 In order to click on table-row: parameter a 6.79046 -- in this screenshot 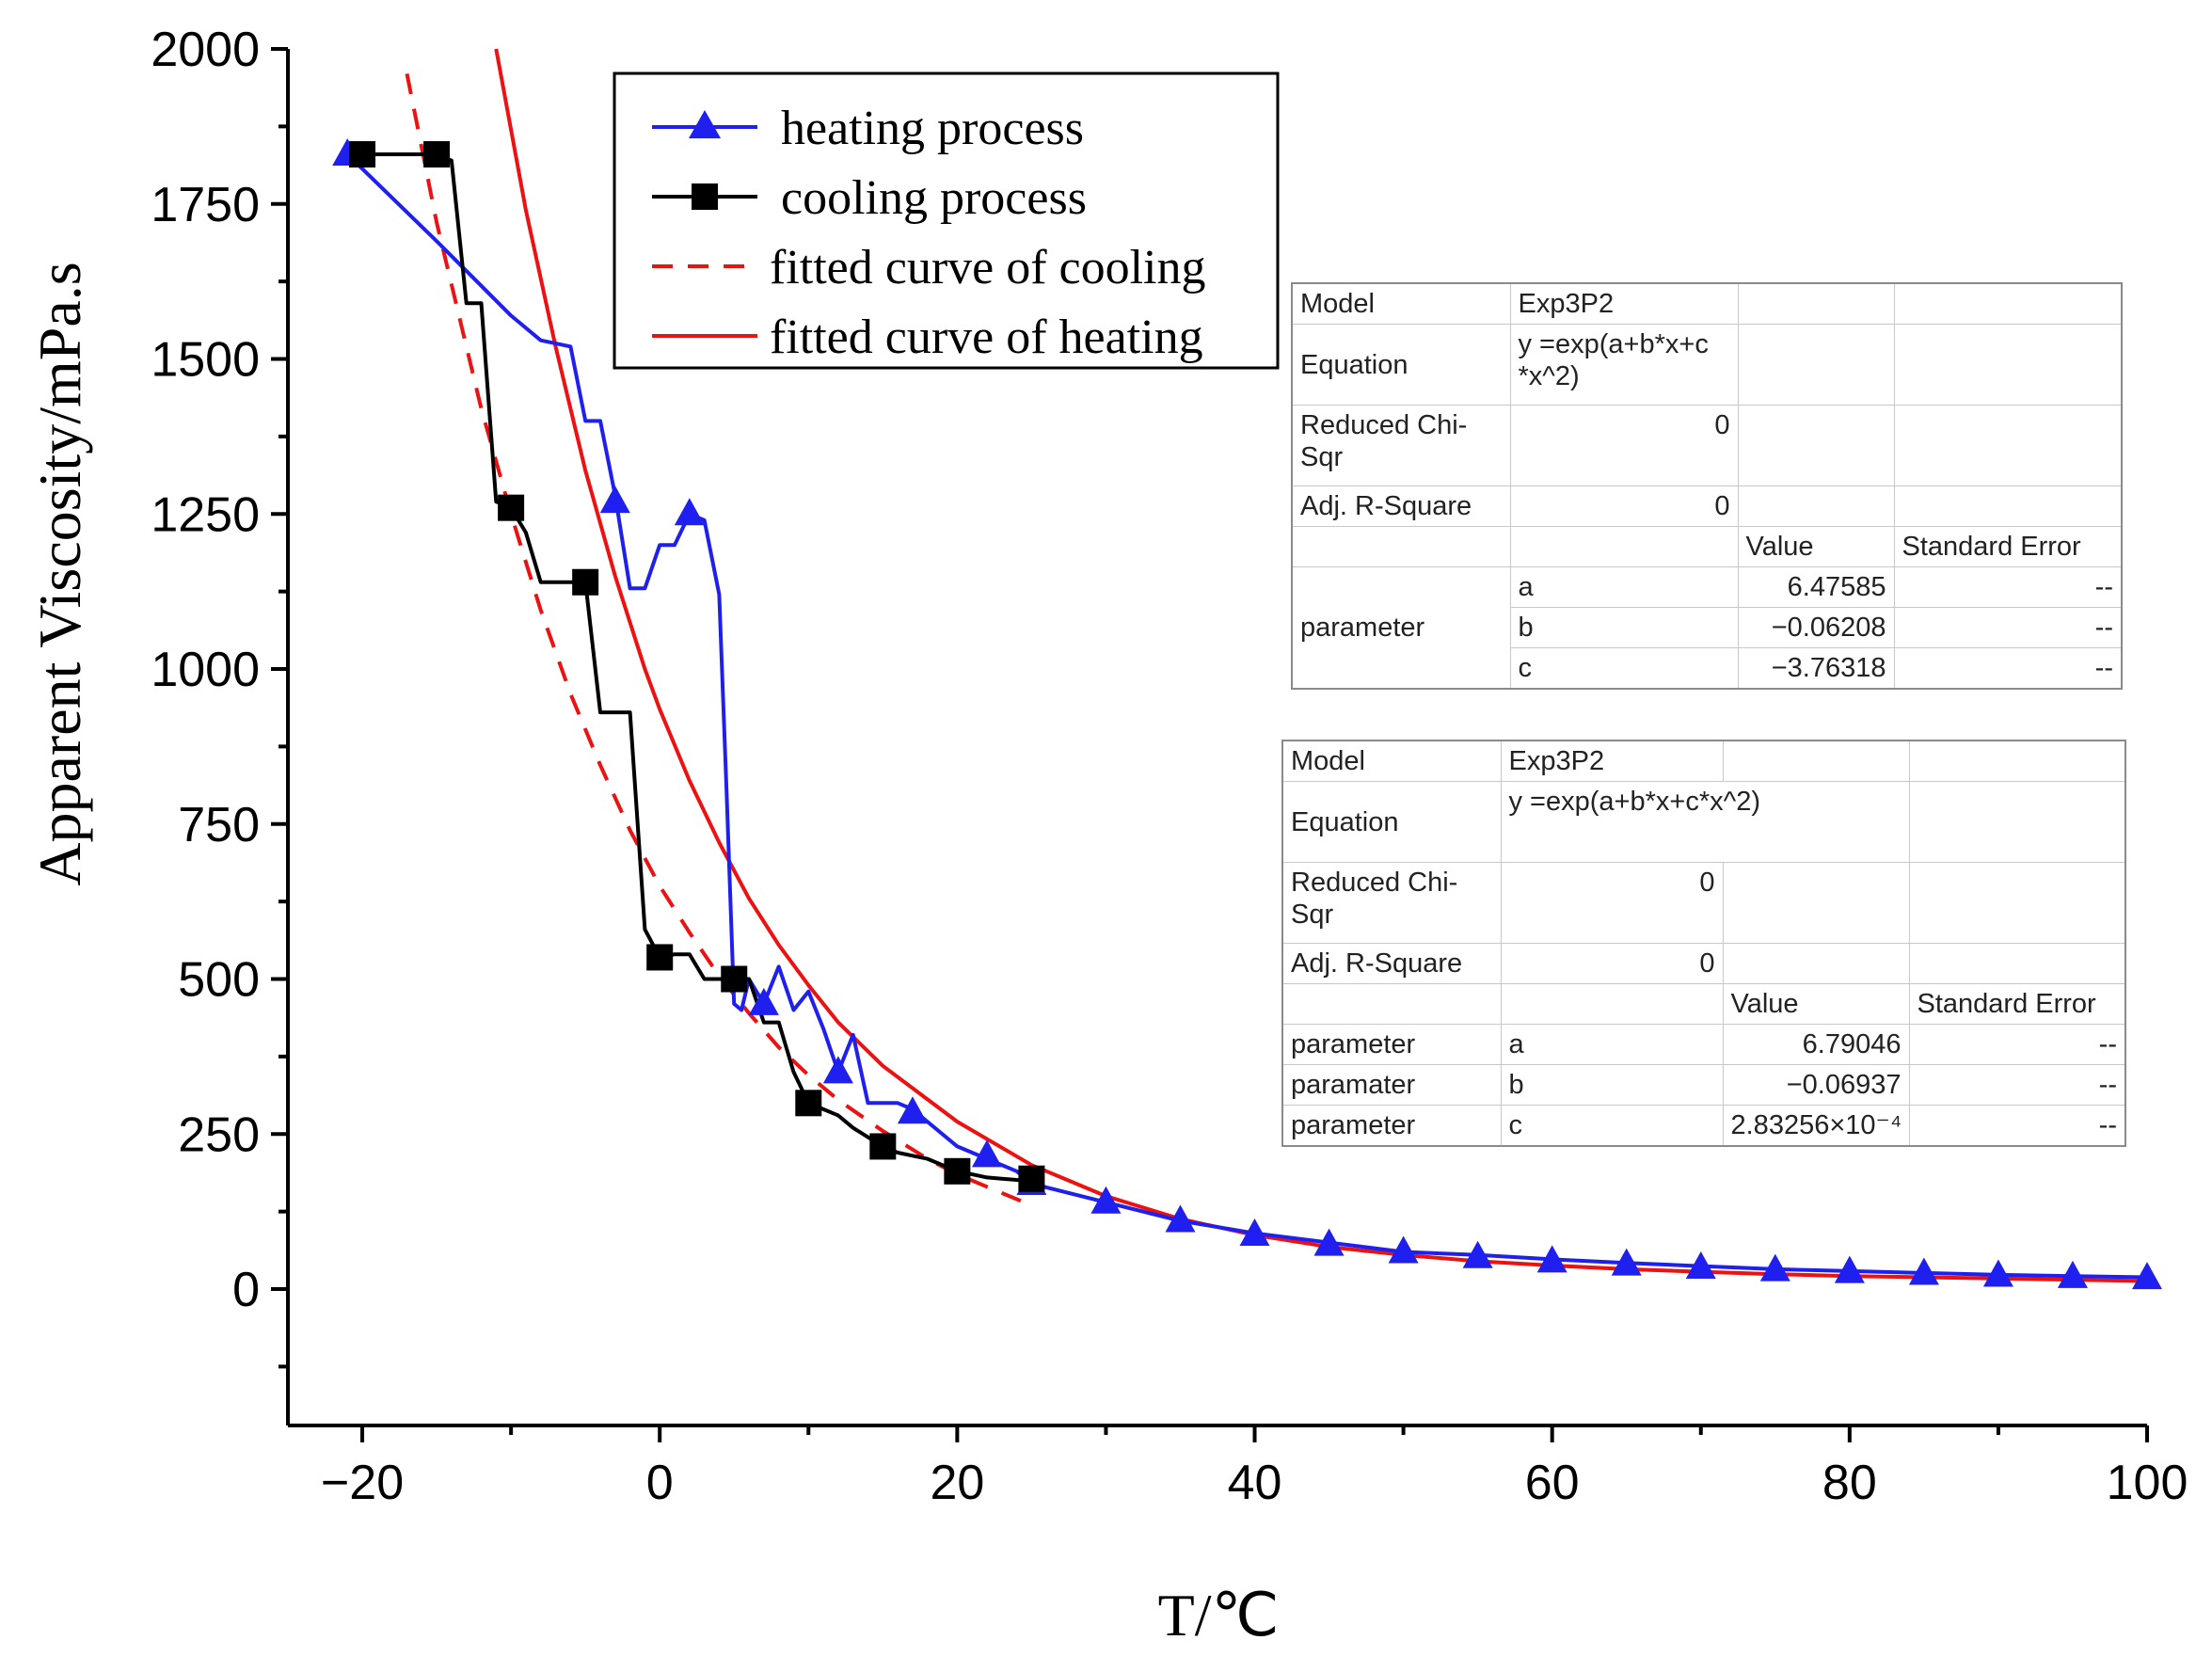, I will do `click(1703, 1044)`.